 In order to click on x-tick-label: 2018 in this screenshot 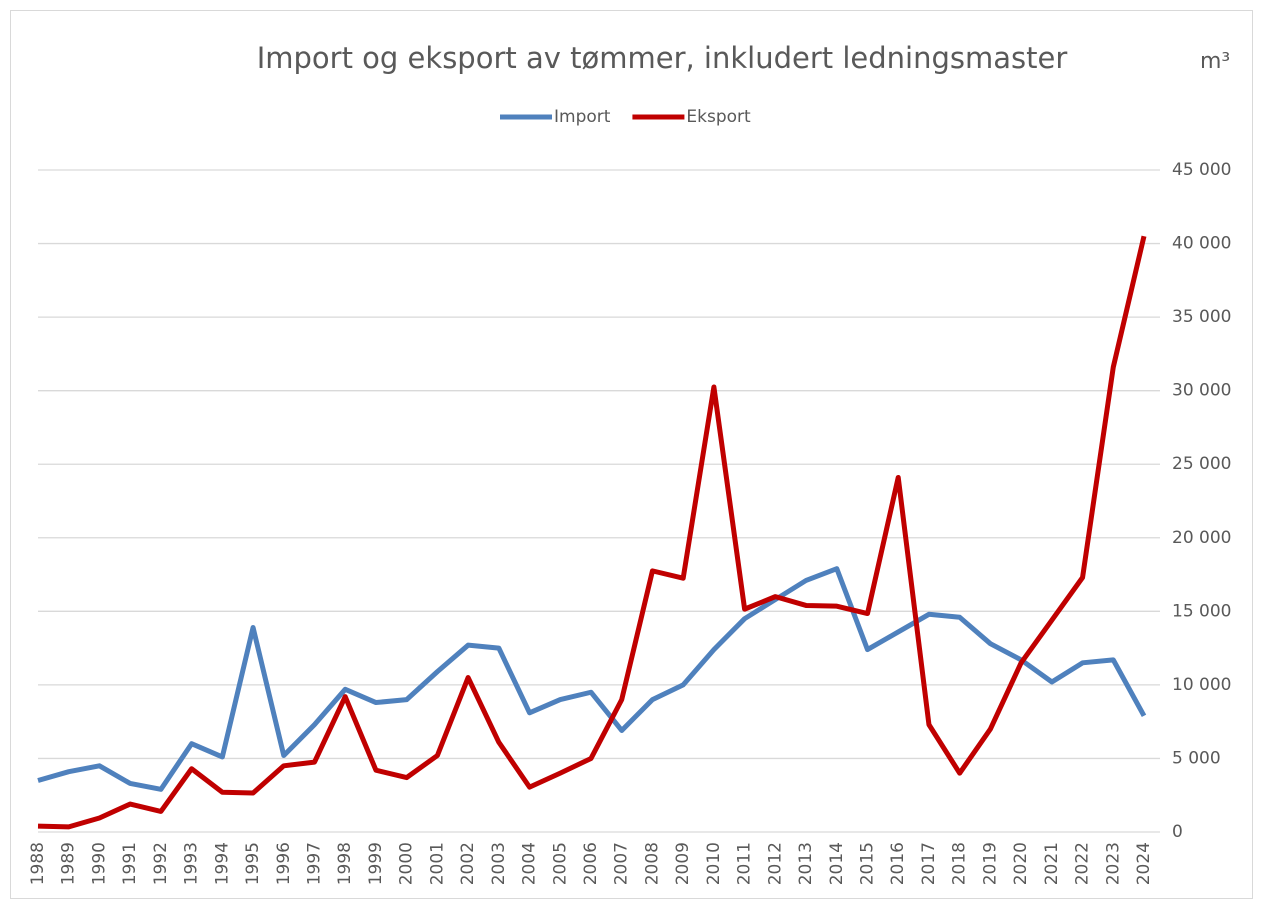, I will do `click(960, 863)`.